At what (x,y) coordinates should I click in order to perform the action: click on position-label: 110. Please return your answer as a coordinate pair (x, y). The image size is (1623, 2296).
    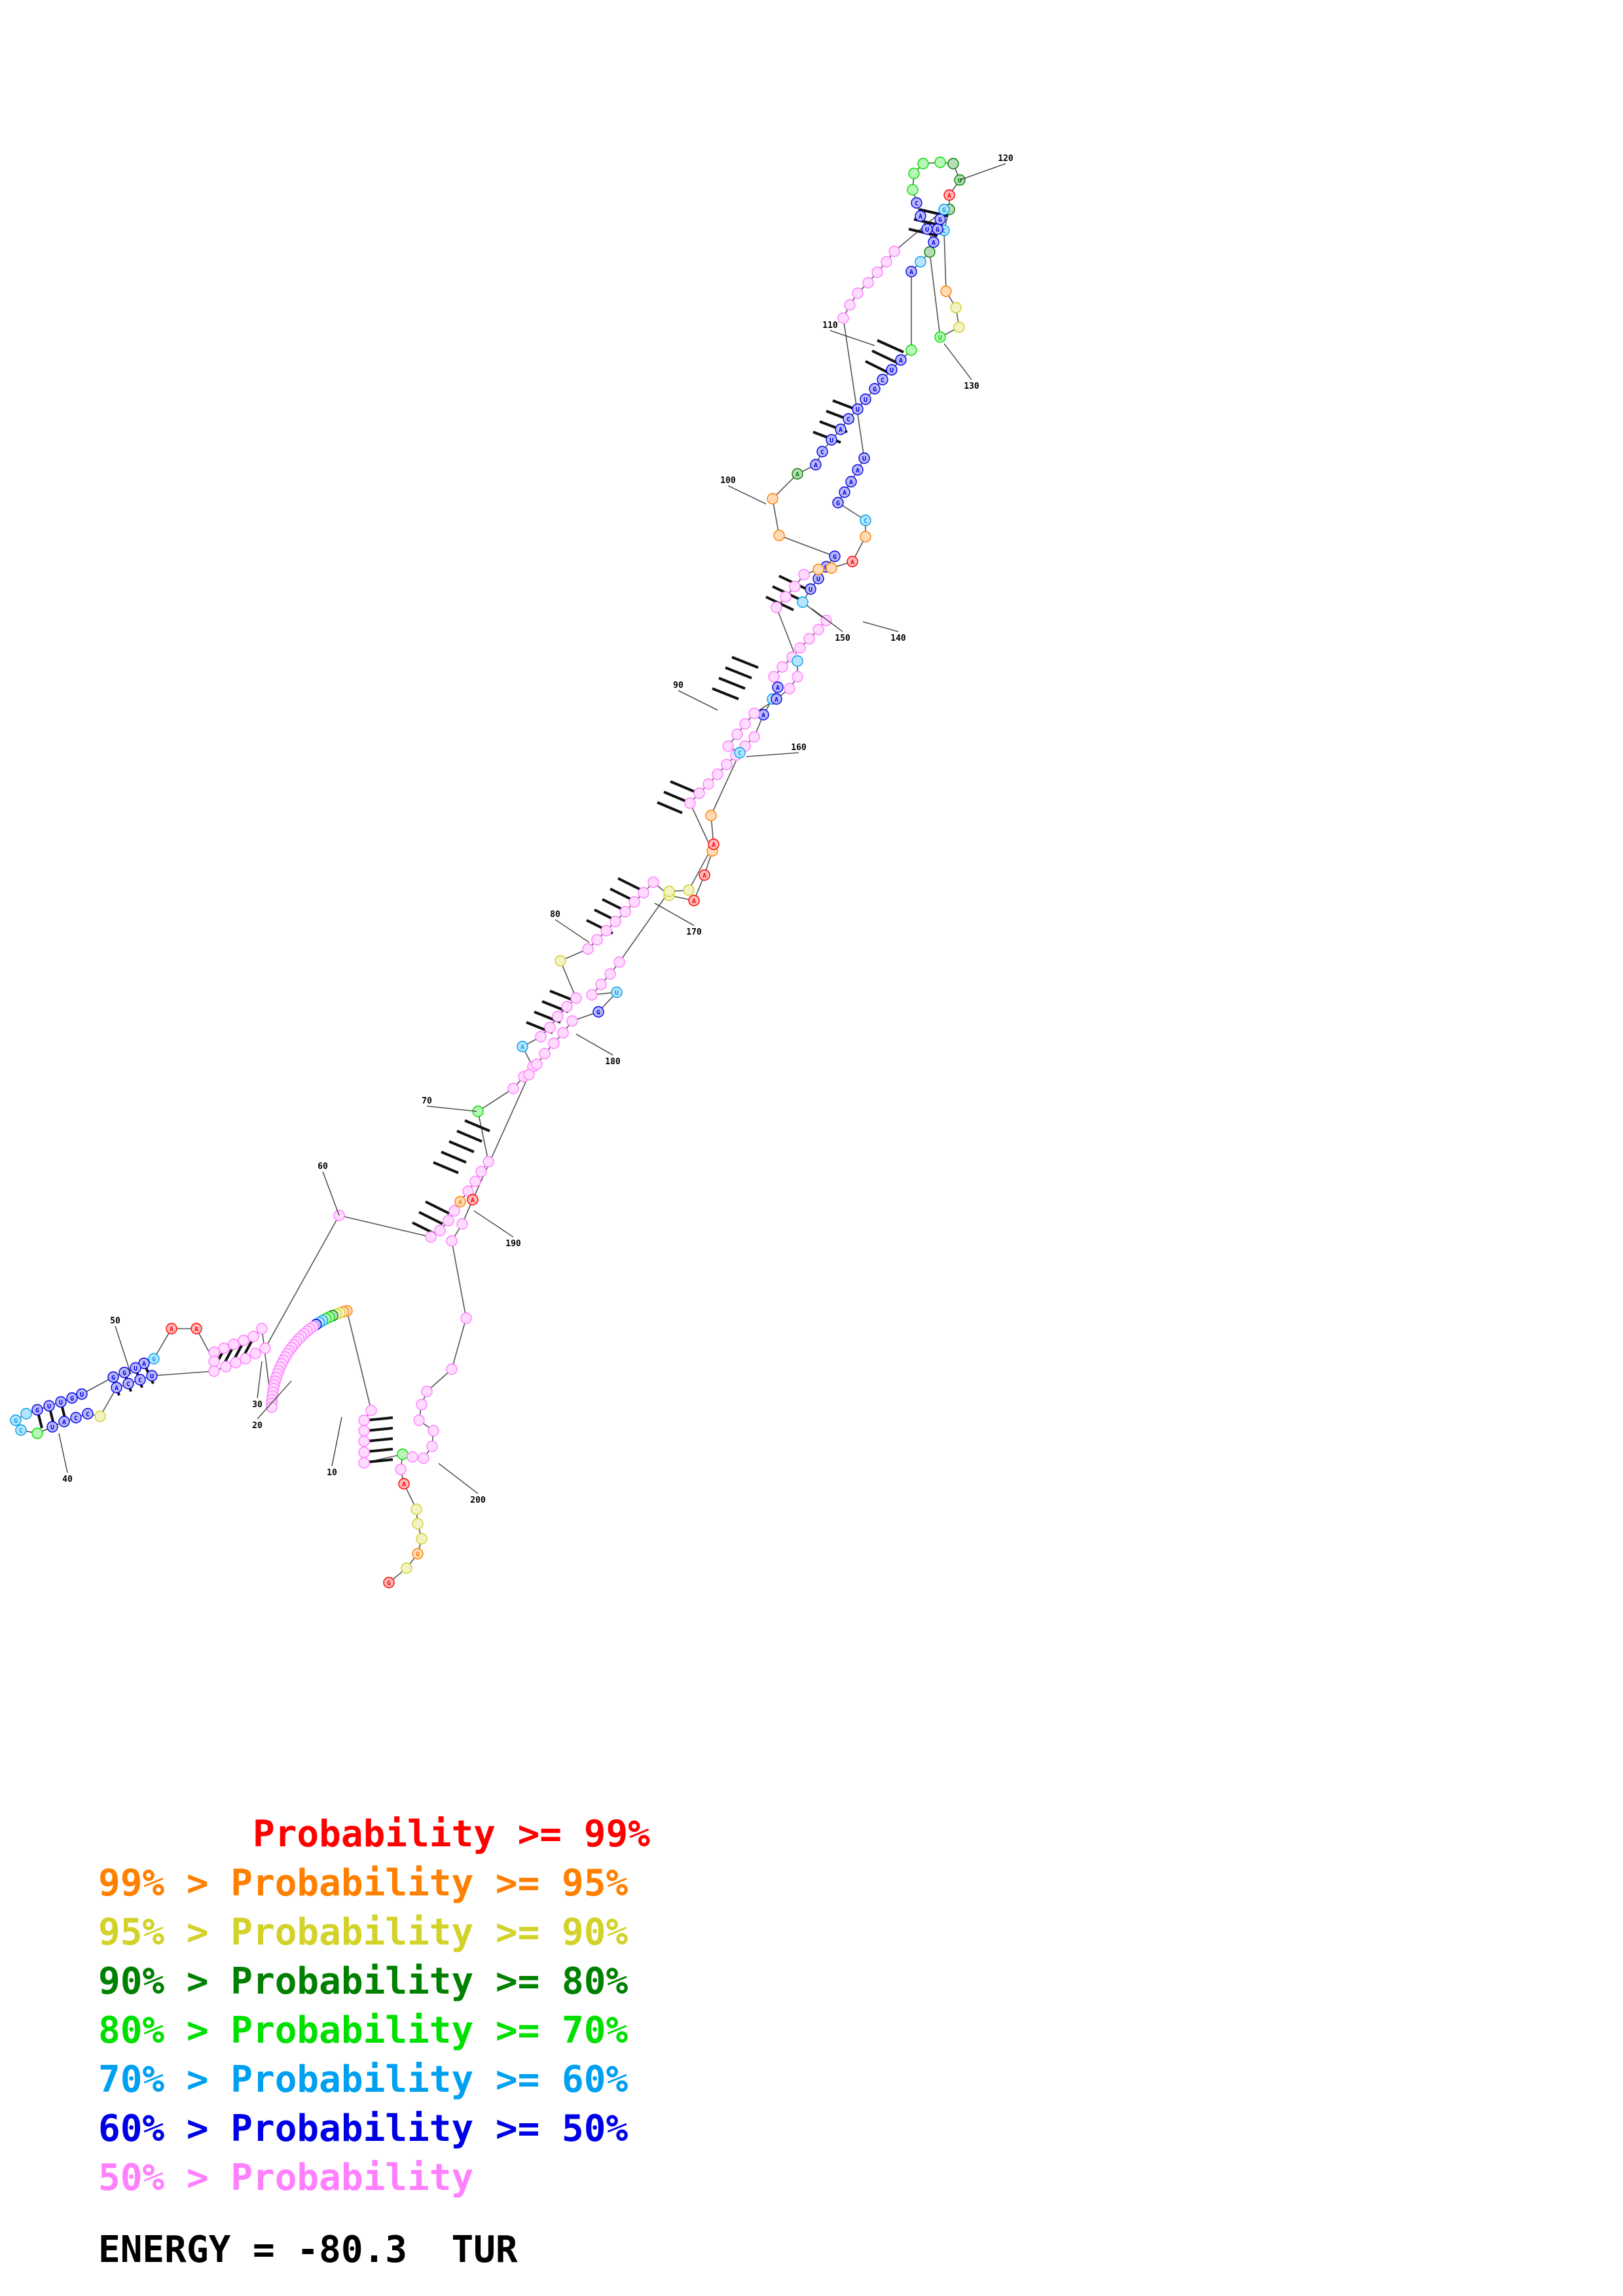
    Looking at the image, I should click on (830, 326).